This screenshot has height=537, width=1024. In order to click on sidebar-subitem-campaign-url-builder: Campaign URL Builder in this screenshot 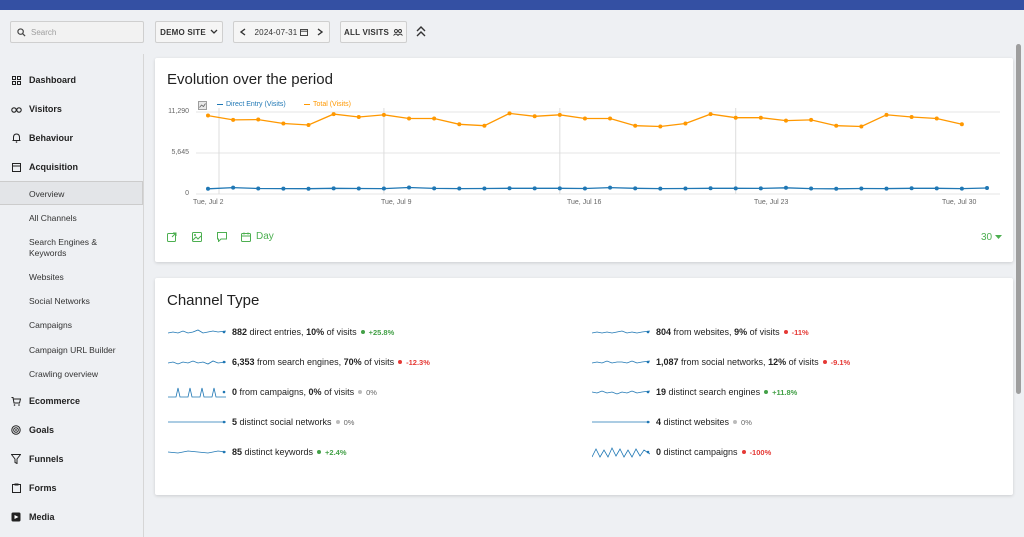, I will do `click(72, 350)`.